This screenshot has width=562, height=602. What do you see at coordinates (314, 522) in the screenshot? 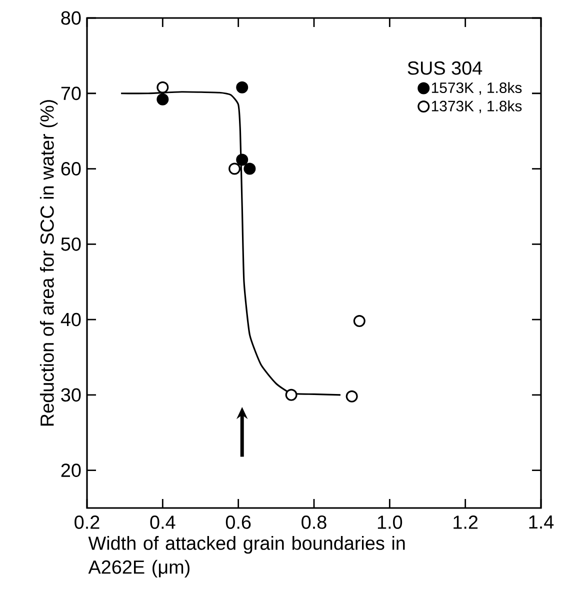
I see `x-tick-label: 0.8` at bounding box center [314, 522].